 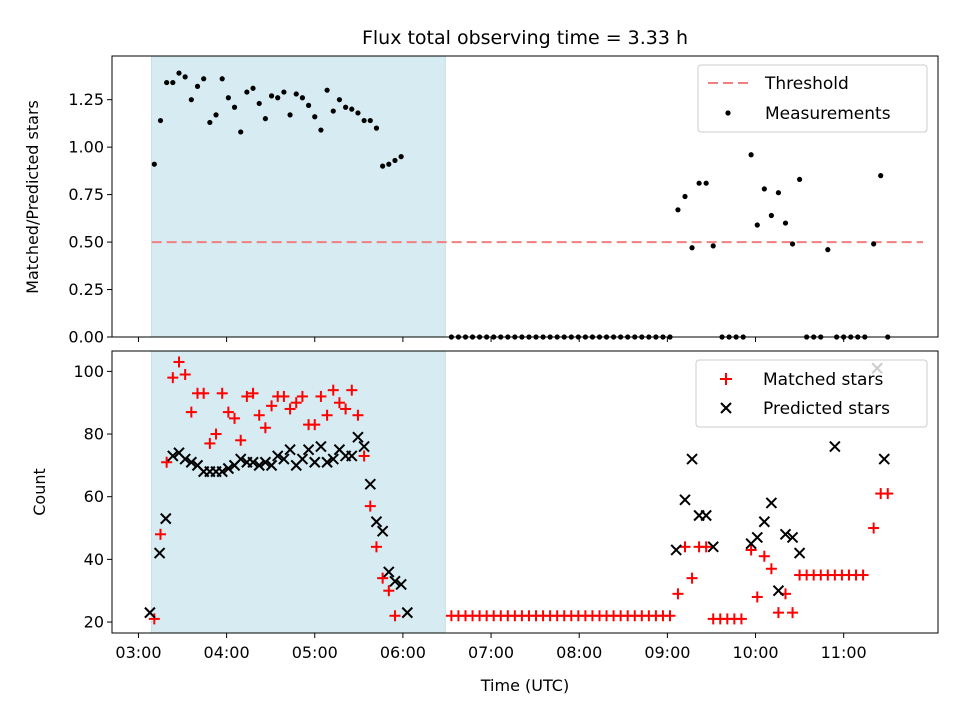 I want to click on x-axis-label: Time (UTC), so click(x=524, y=685).